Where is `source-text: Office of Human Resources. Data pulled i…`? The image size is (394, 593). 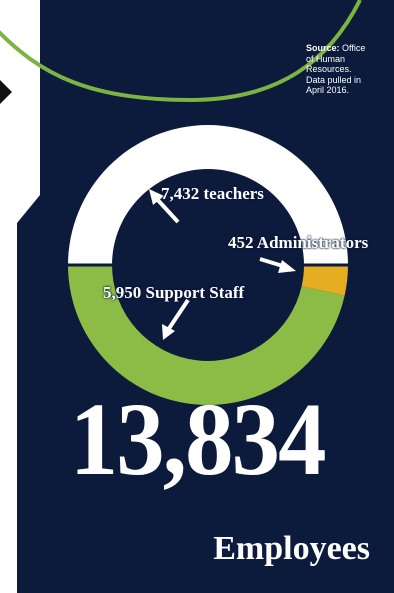 source-text: Office of Human Resources. Data pulled i… is located at coordinates (336, 69).